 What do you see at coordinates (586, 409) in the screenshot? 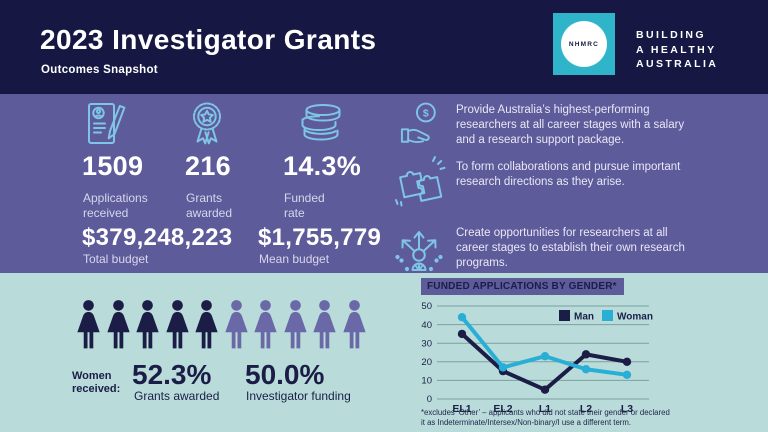
I see `x-tick-label: L2` at bounding box center [586, 409].